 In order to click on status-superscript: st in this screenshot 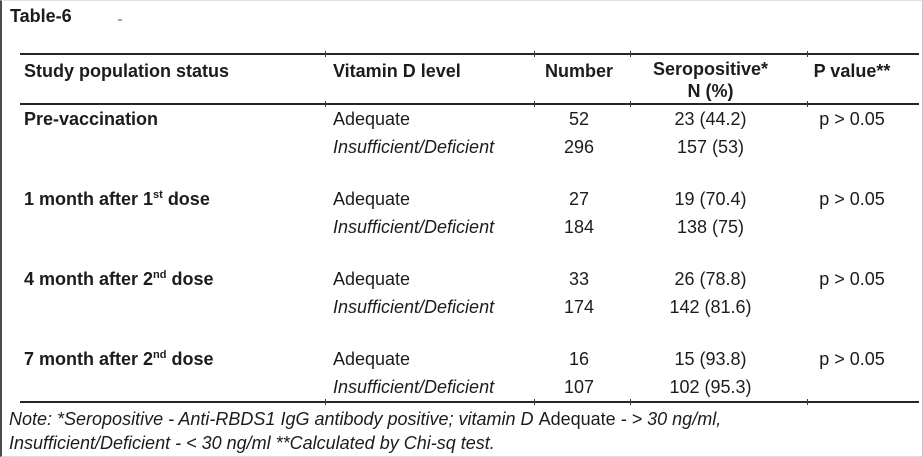, I will do `click(158, 195)`.